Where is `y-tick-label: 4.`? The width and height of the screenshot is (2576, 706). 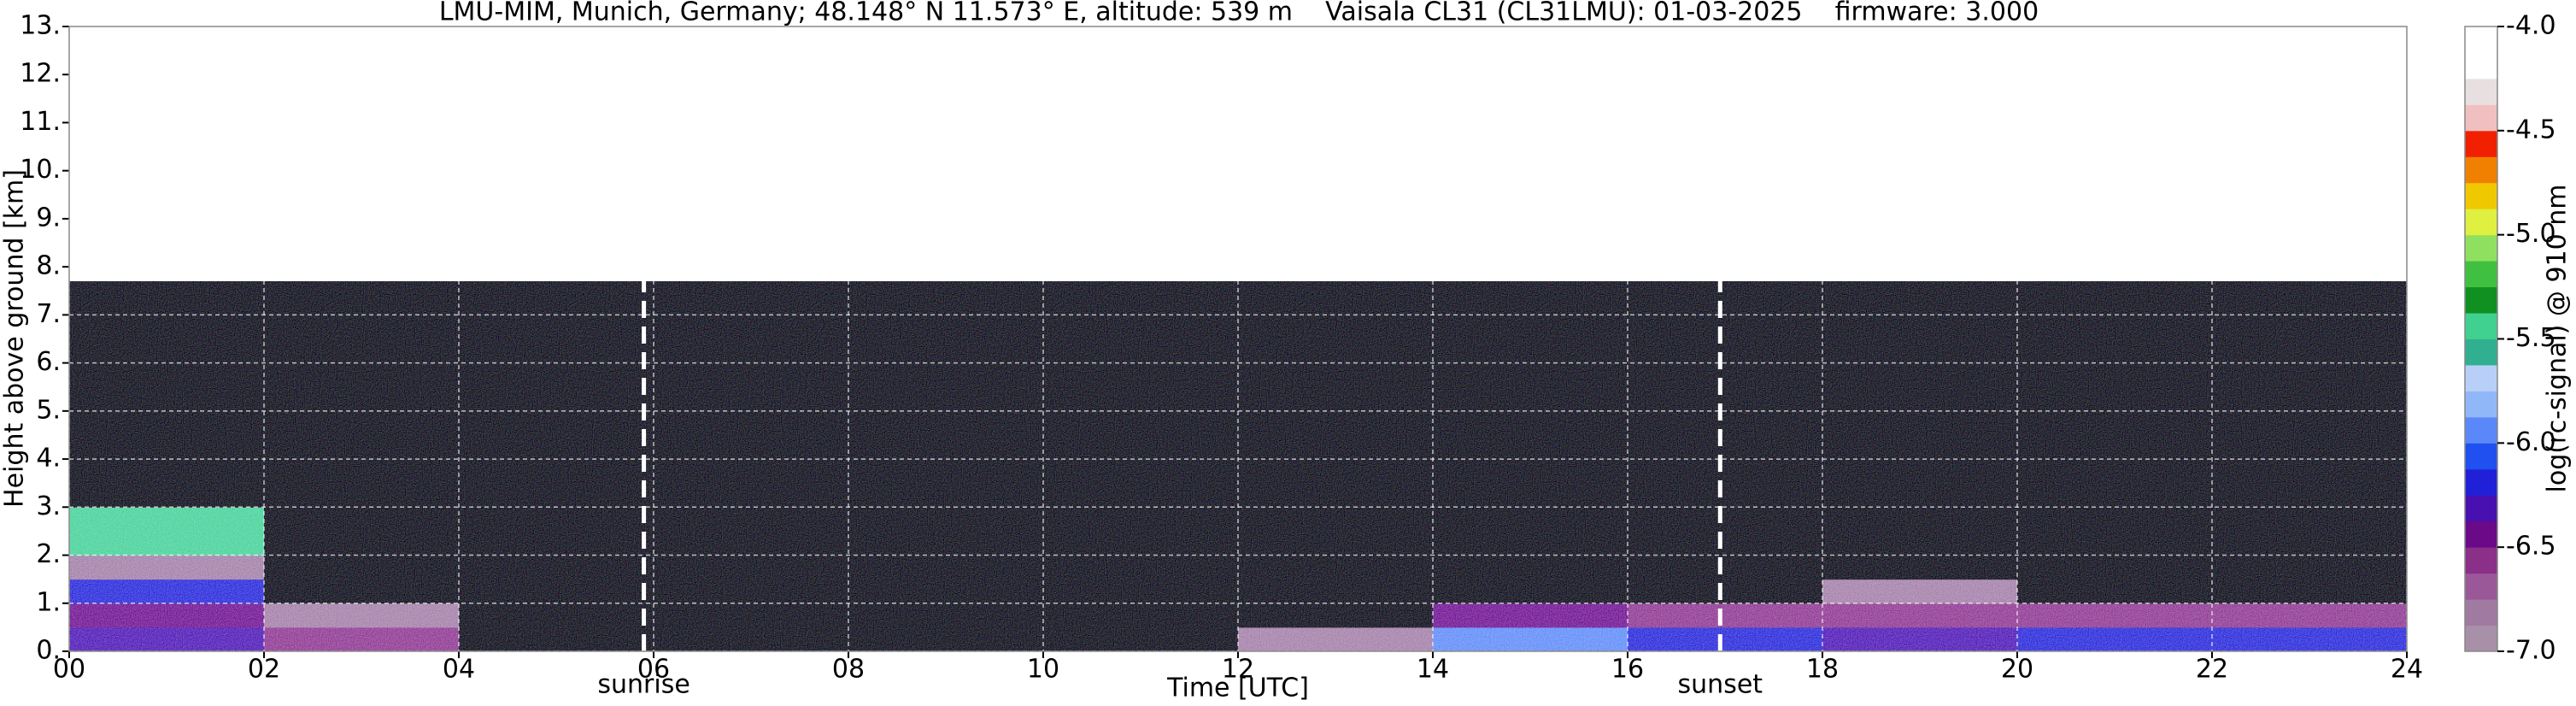 y-tick-label: 4. is located at coordinates (48, 459).